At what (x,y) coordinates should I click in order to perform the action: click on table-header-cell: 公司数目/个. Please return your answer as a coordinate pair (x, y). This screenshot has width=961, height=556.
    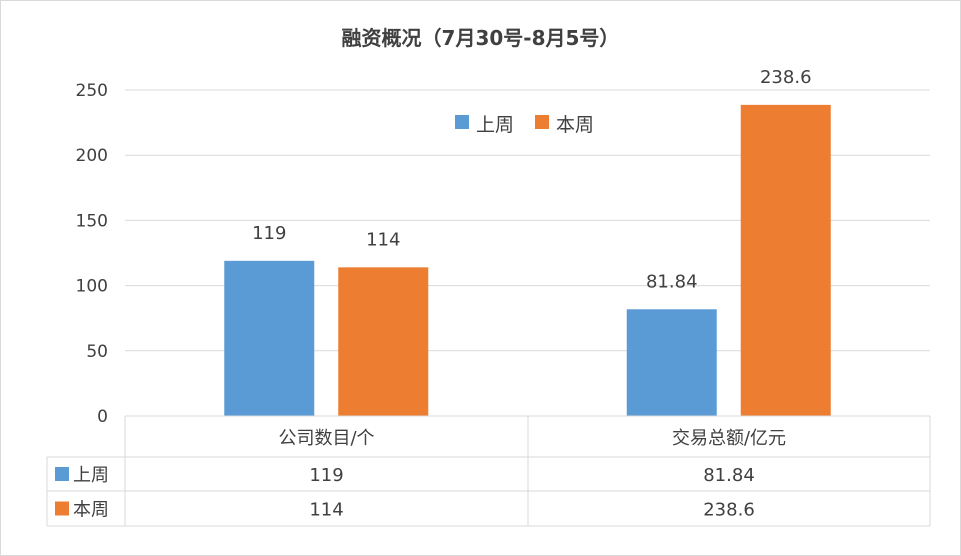
    Looking at the image, I should click on (326, 438).